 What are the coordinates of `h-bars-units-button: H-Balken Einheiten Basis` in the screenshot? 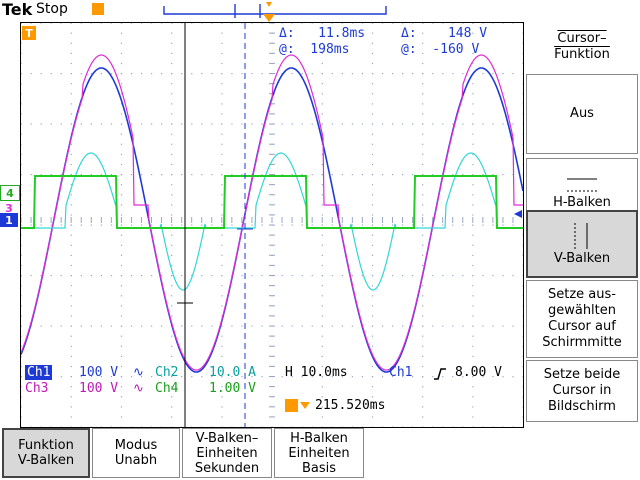 It's located at (319, 453).